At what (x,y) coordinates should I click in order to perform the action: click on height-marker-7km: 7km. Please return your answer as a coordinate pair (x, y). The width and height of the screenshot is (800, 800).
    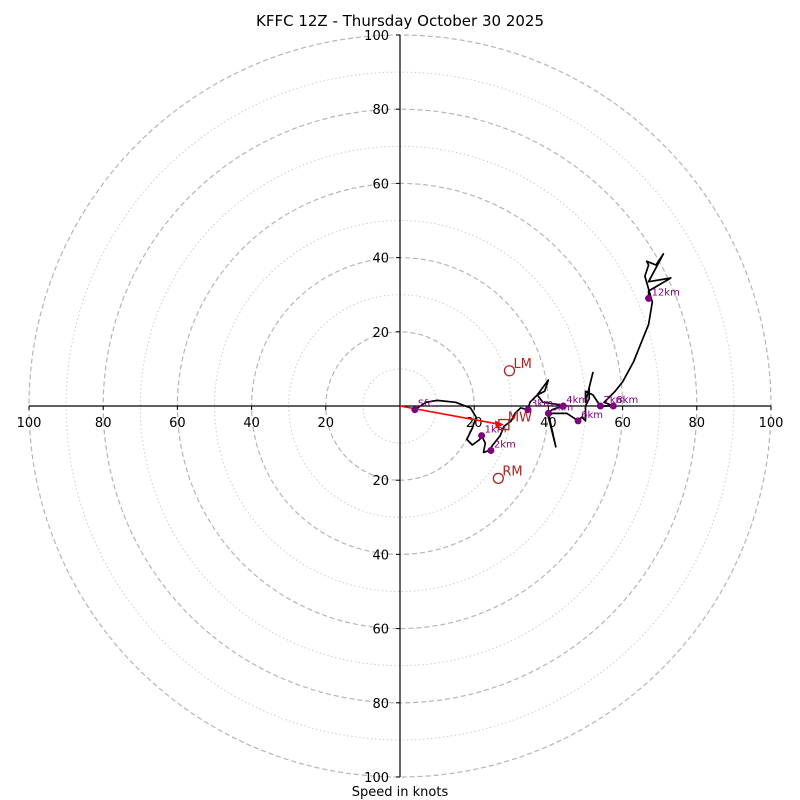
    Looking at the image, I should click on (610, 402).